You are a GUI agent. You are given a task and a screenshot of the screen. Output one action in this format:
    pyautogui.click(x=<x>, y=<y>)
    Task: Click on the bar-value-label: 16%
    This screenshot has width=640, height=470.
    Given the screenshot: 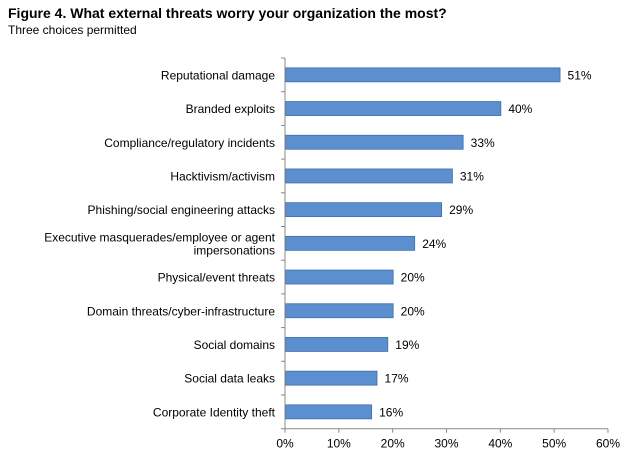 What is the action you would take?
    pyautogui.click(x=391, y=412)
    